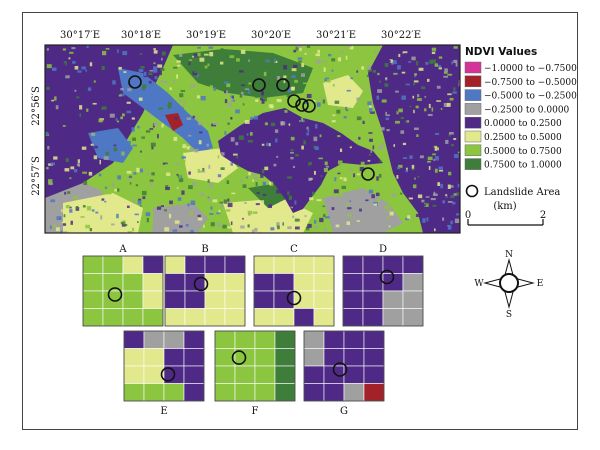 The height and width of the screenshot is (450, 600). I want to click on inset-panel: E, so click(164, 373).